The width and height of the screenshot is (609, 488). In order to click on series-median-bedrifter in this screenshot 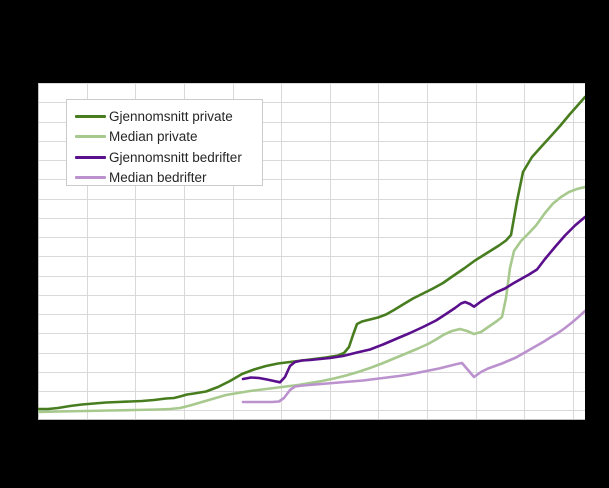, I will do `click(413, 356)`.